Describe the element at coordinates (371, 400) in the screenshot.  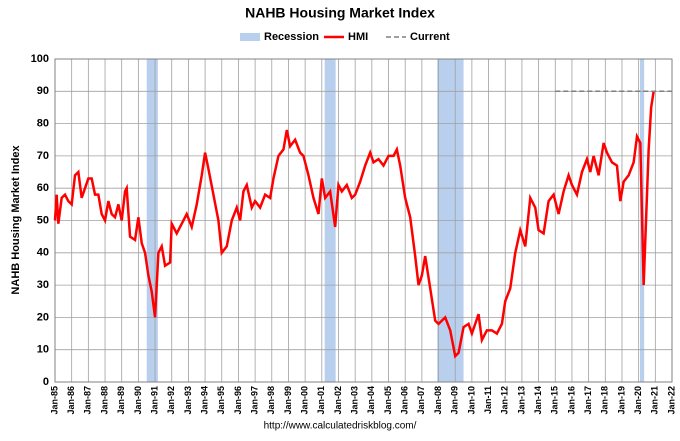
I see `x-tick-label: Jan-04` at that location.